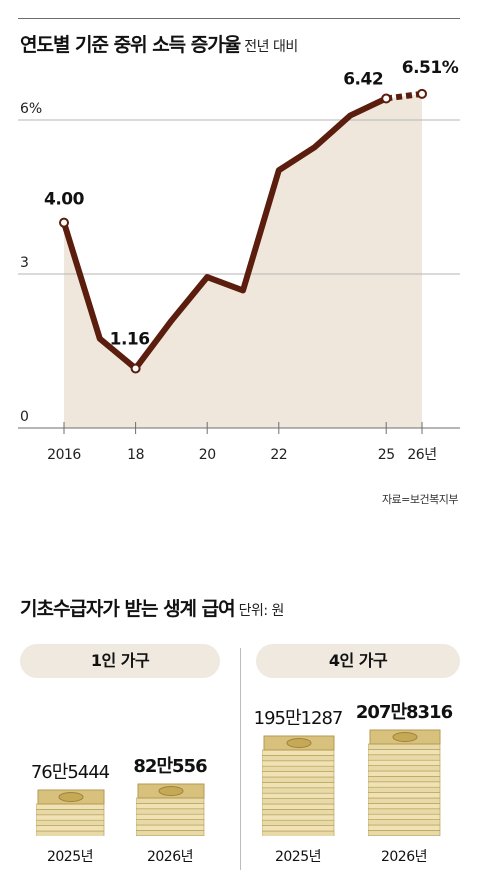 The width and height of the screenshot is (480, 882). What do you see at coordinates (386, 453) in the screenshot?
I see `x-tick-label: 25` at bounding box center [386, 453].